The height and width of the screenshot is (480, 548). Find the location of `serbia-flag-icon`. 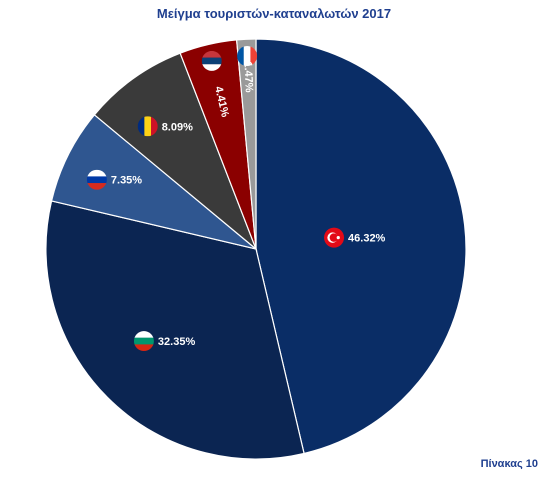

serbia-flag-icon is located at coordinates (211, 60).